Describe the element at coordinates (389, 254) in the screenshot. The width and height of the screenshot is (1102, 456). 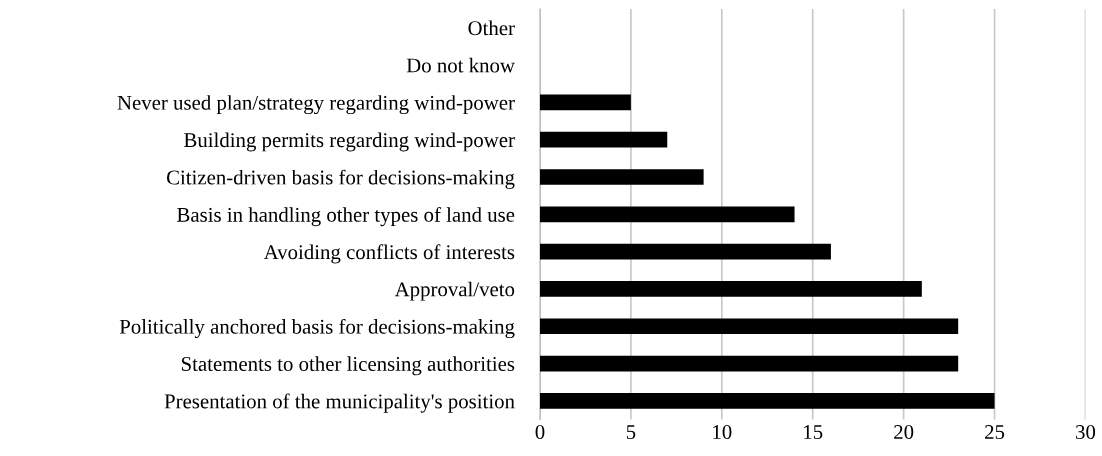
I see `y-tick-label: Avoiding conflicts of interests` at that location.